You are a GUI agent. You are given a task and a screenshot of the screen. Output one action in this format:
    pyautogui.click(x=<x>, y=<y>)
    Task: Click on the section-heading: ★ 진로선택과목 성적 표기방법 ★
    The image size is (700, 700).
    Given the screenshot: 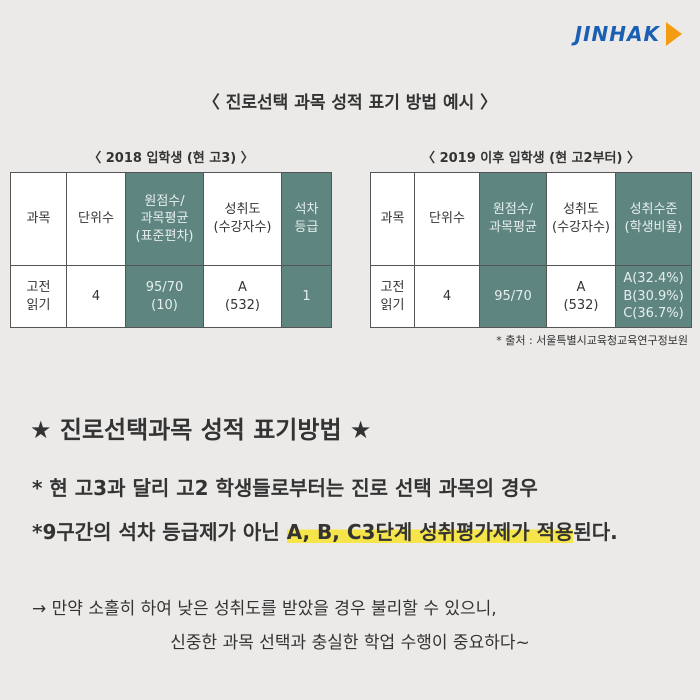 What is the action you would take?
    pyautogui.click(x=201, y=430)
    